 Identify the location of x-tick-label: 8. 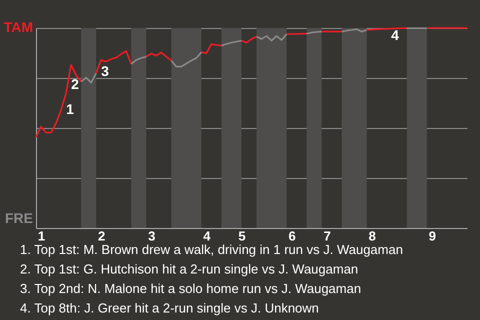
(372, 236).